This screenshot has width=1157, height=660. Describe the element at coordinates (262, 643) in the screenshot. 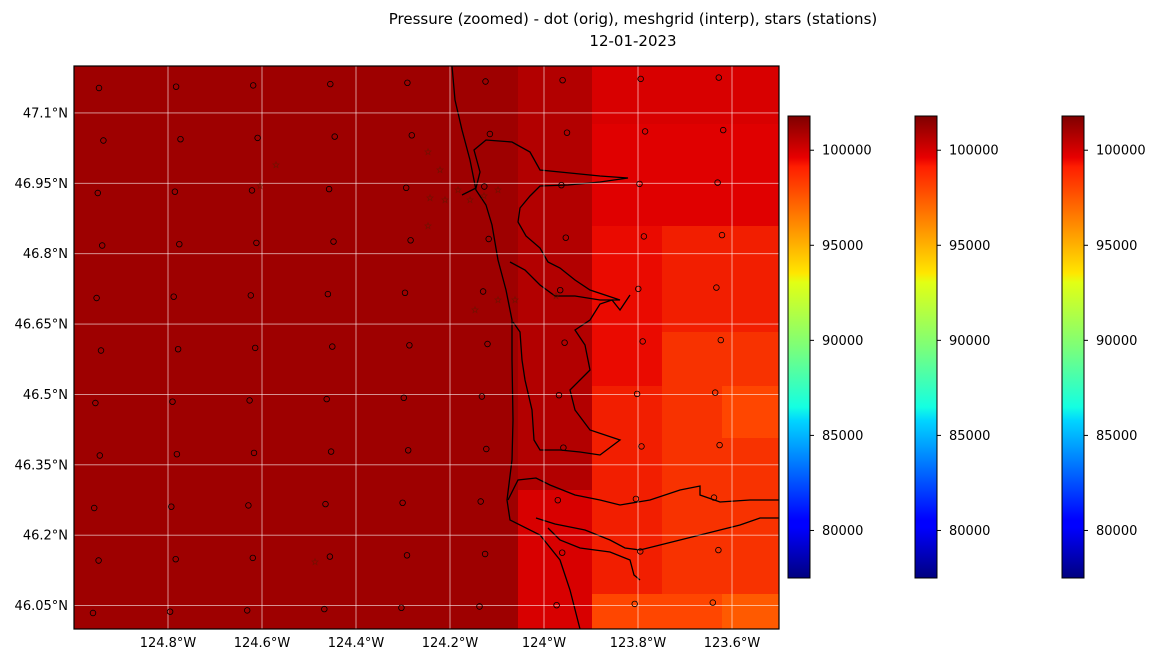

I see `lon-tick-label: 124.6°W` at that location.